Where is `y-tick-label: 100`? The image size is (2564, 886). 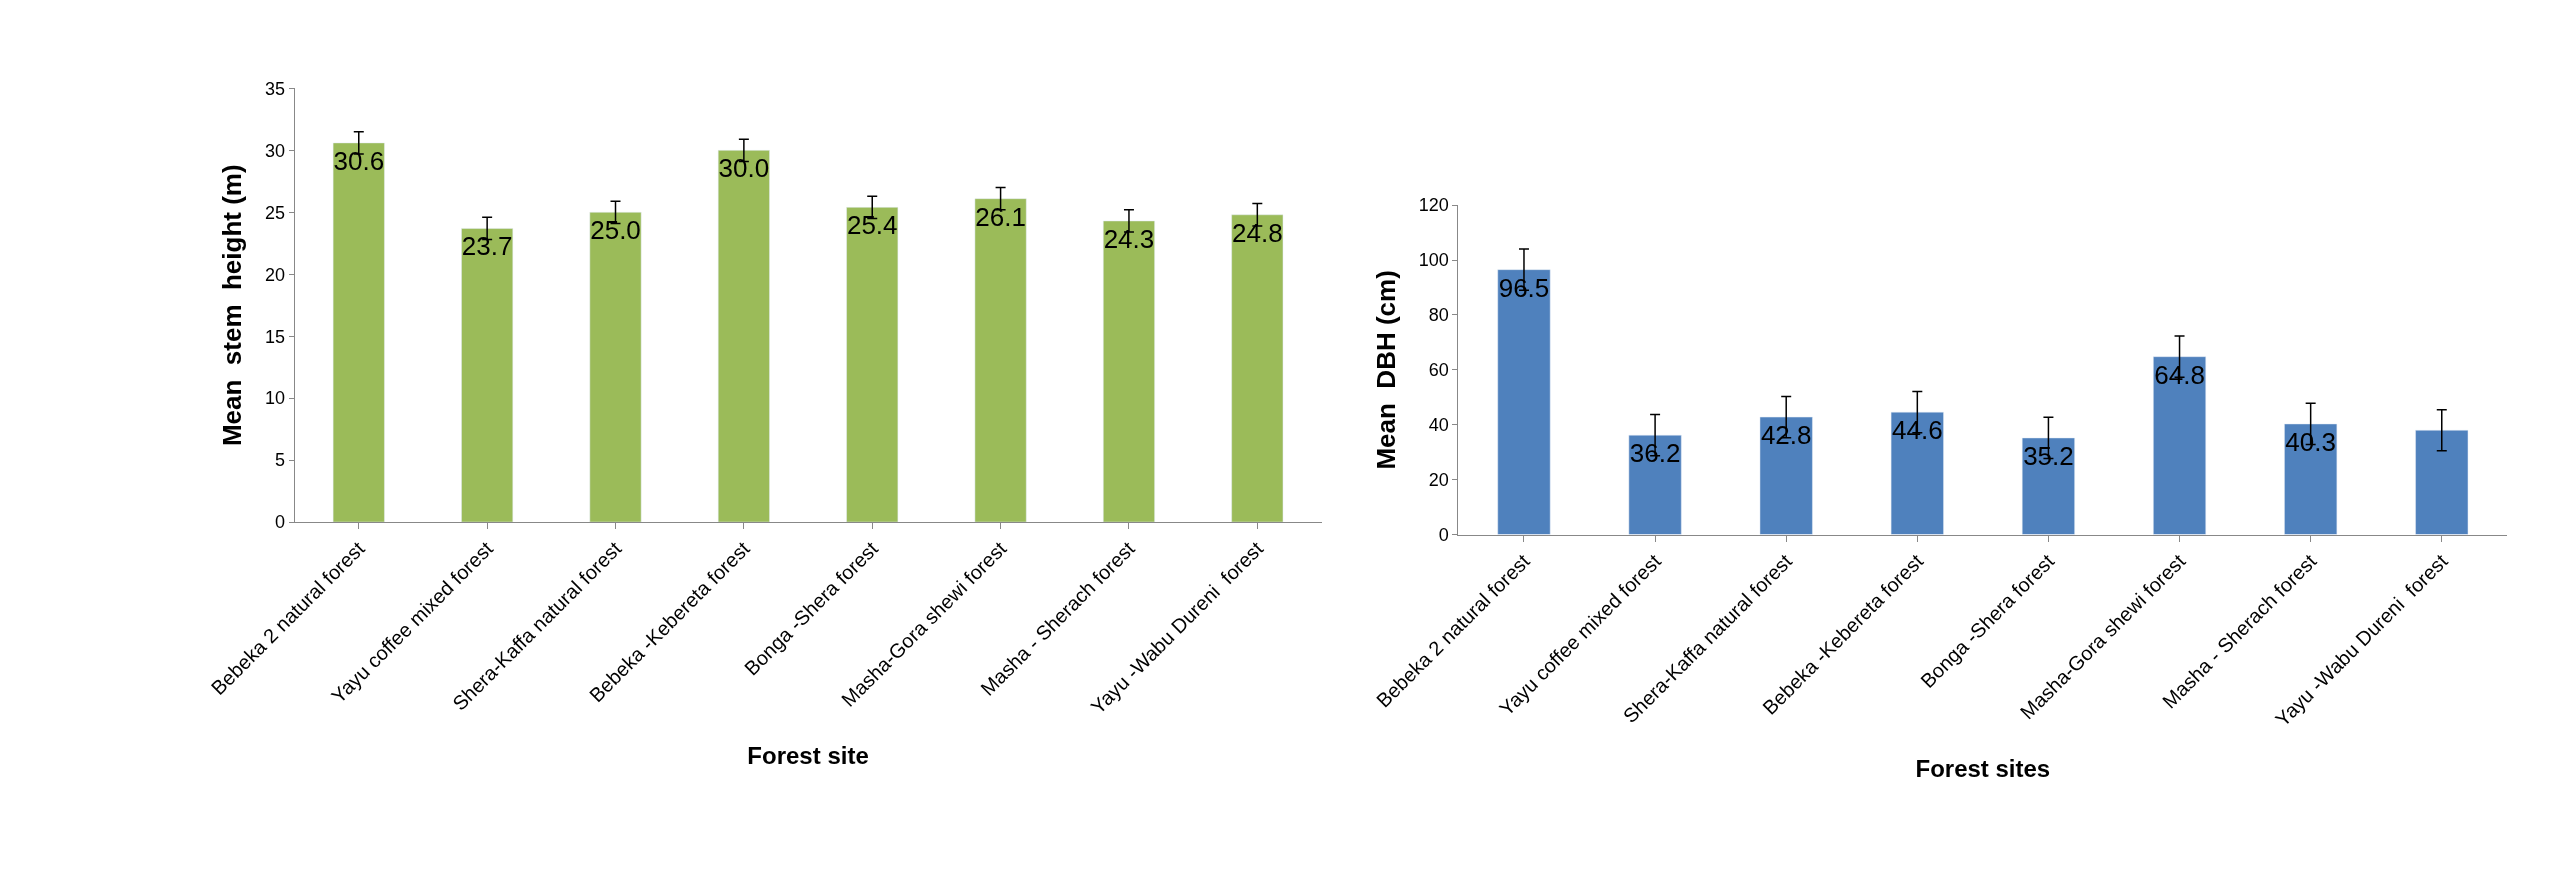 y-tick-label: 100 is located at coordinates (1433, 260).